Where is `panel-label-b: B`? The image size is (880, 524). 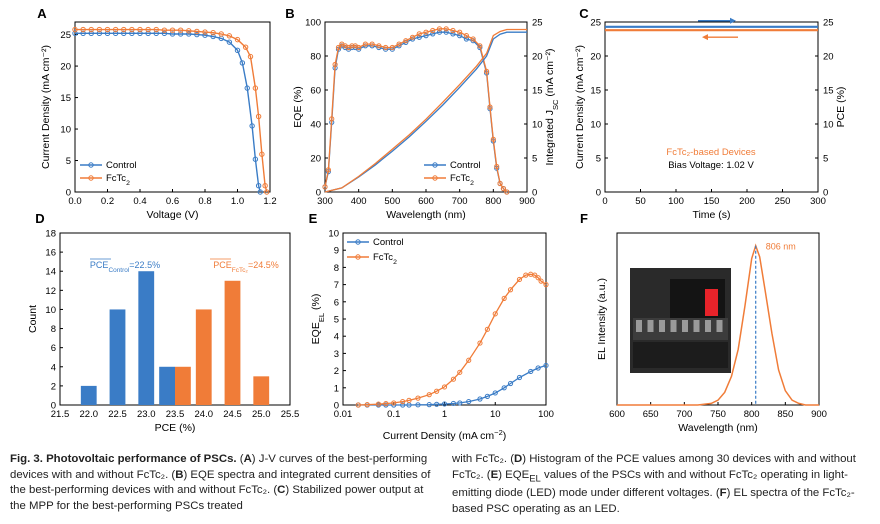 panel-label-b: B is located at coordinates (289, 13).